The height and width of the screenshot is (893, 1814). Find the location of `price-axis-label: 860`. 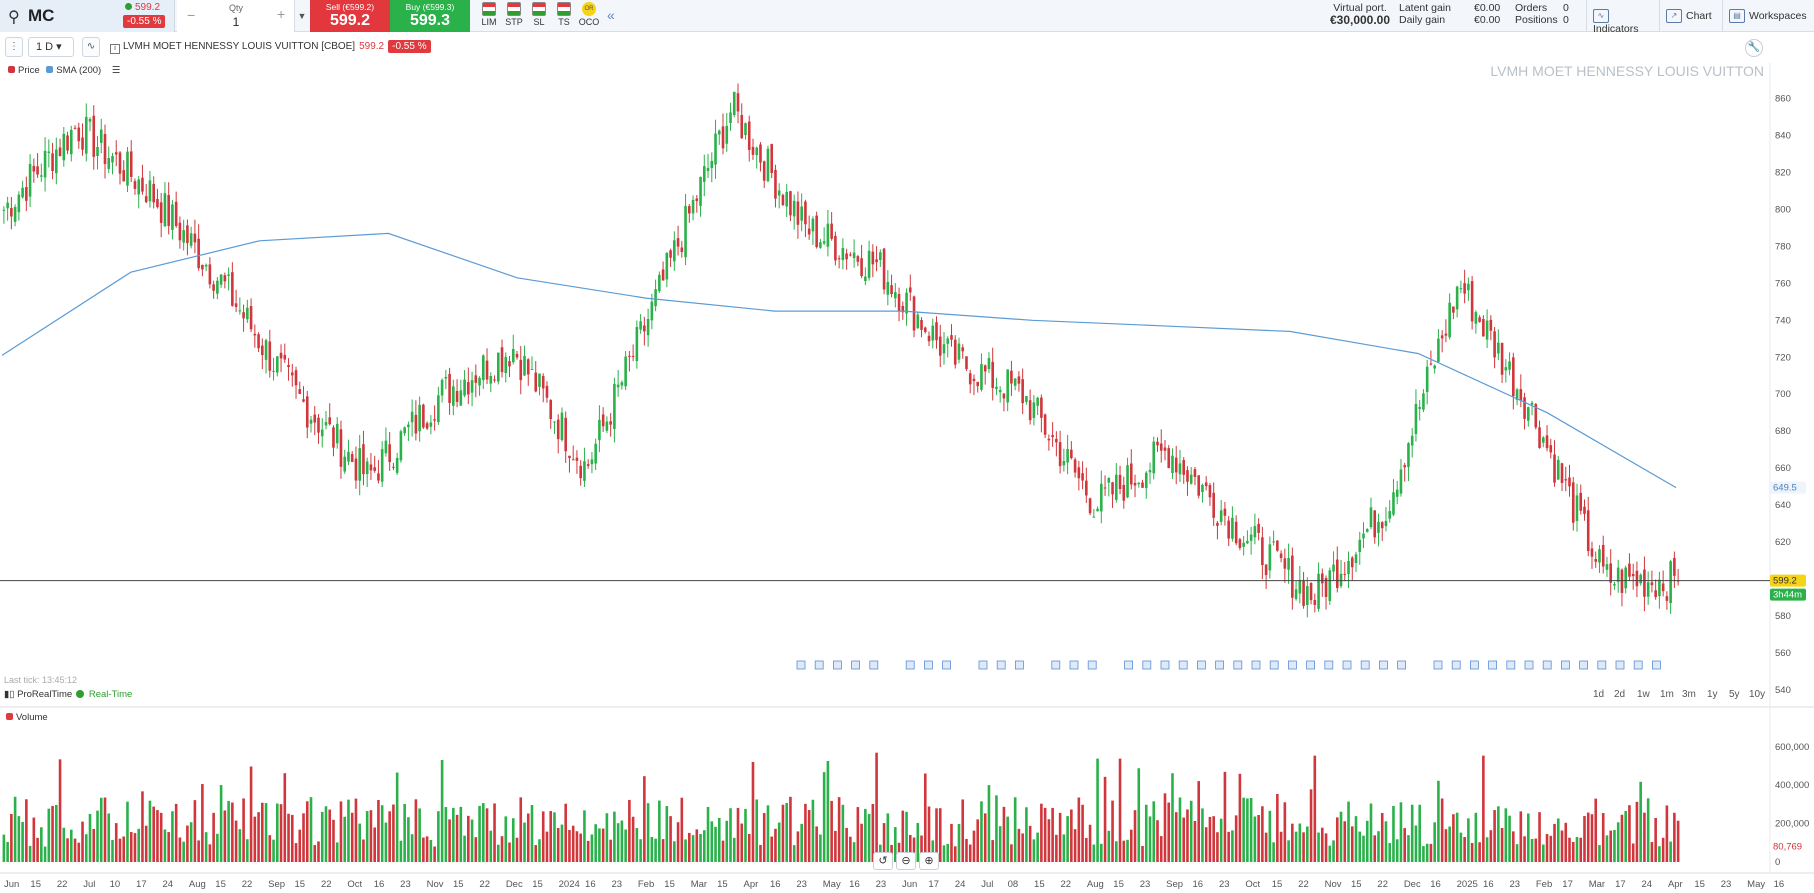

price-axis-label: 860 is located at coordinates (1783, 98).